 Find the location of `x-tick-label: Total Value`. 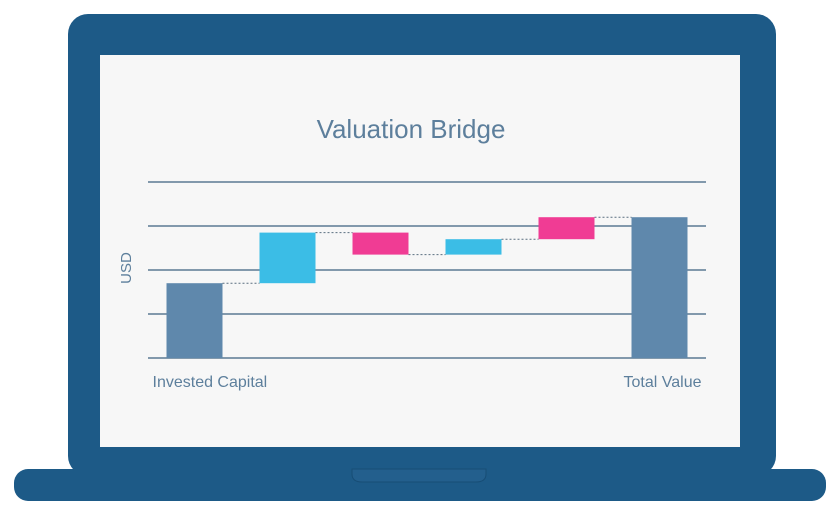

x-tick-label: Total Value is located at coordinates (663, 382).